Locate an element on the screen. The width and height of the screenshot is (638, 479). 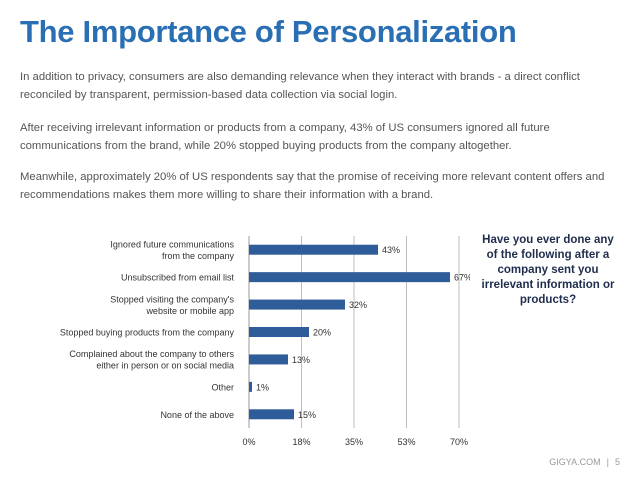
category-label: website or mobile app is located at coordinates (189, 311).